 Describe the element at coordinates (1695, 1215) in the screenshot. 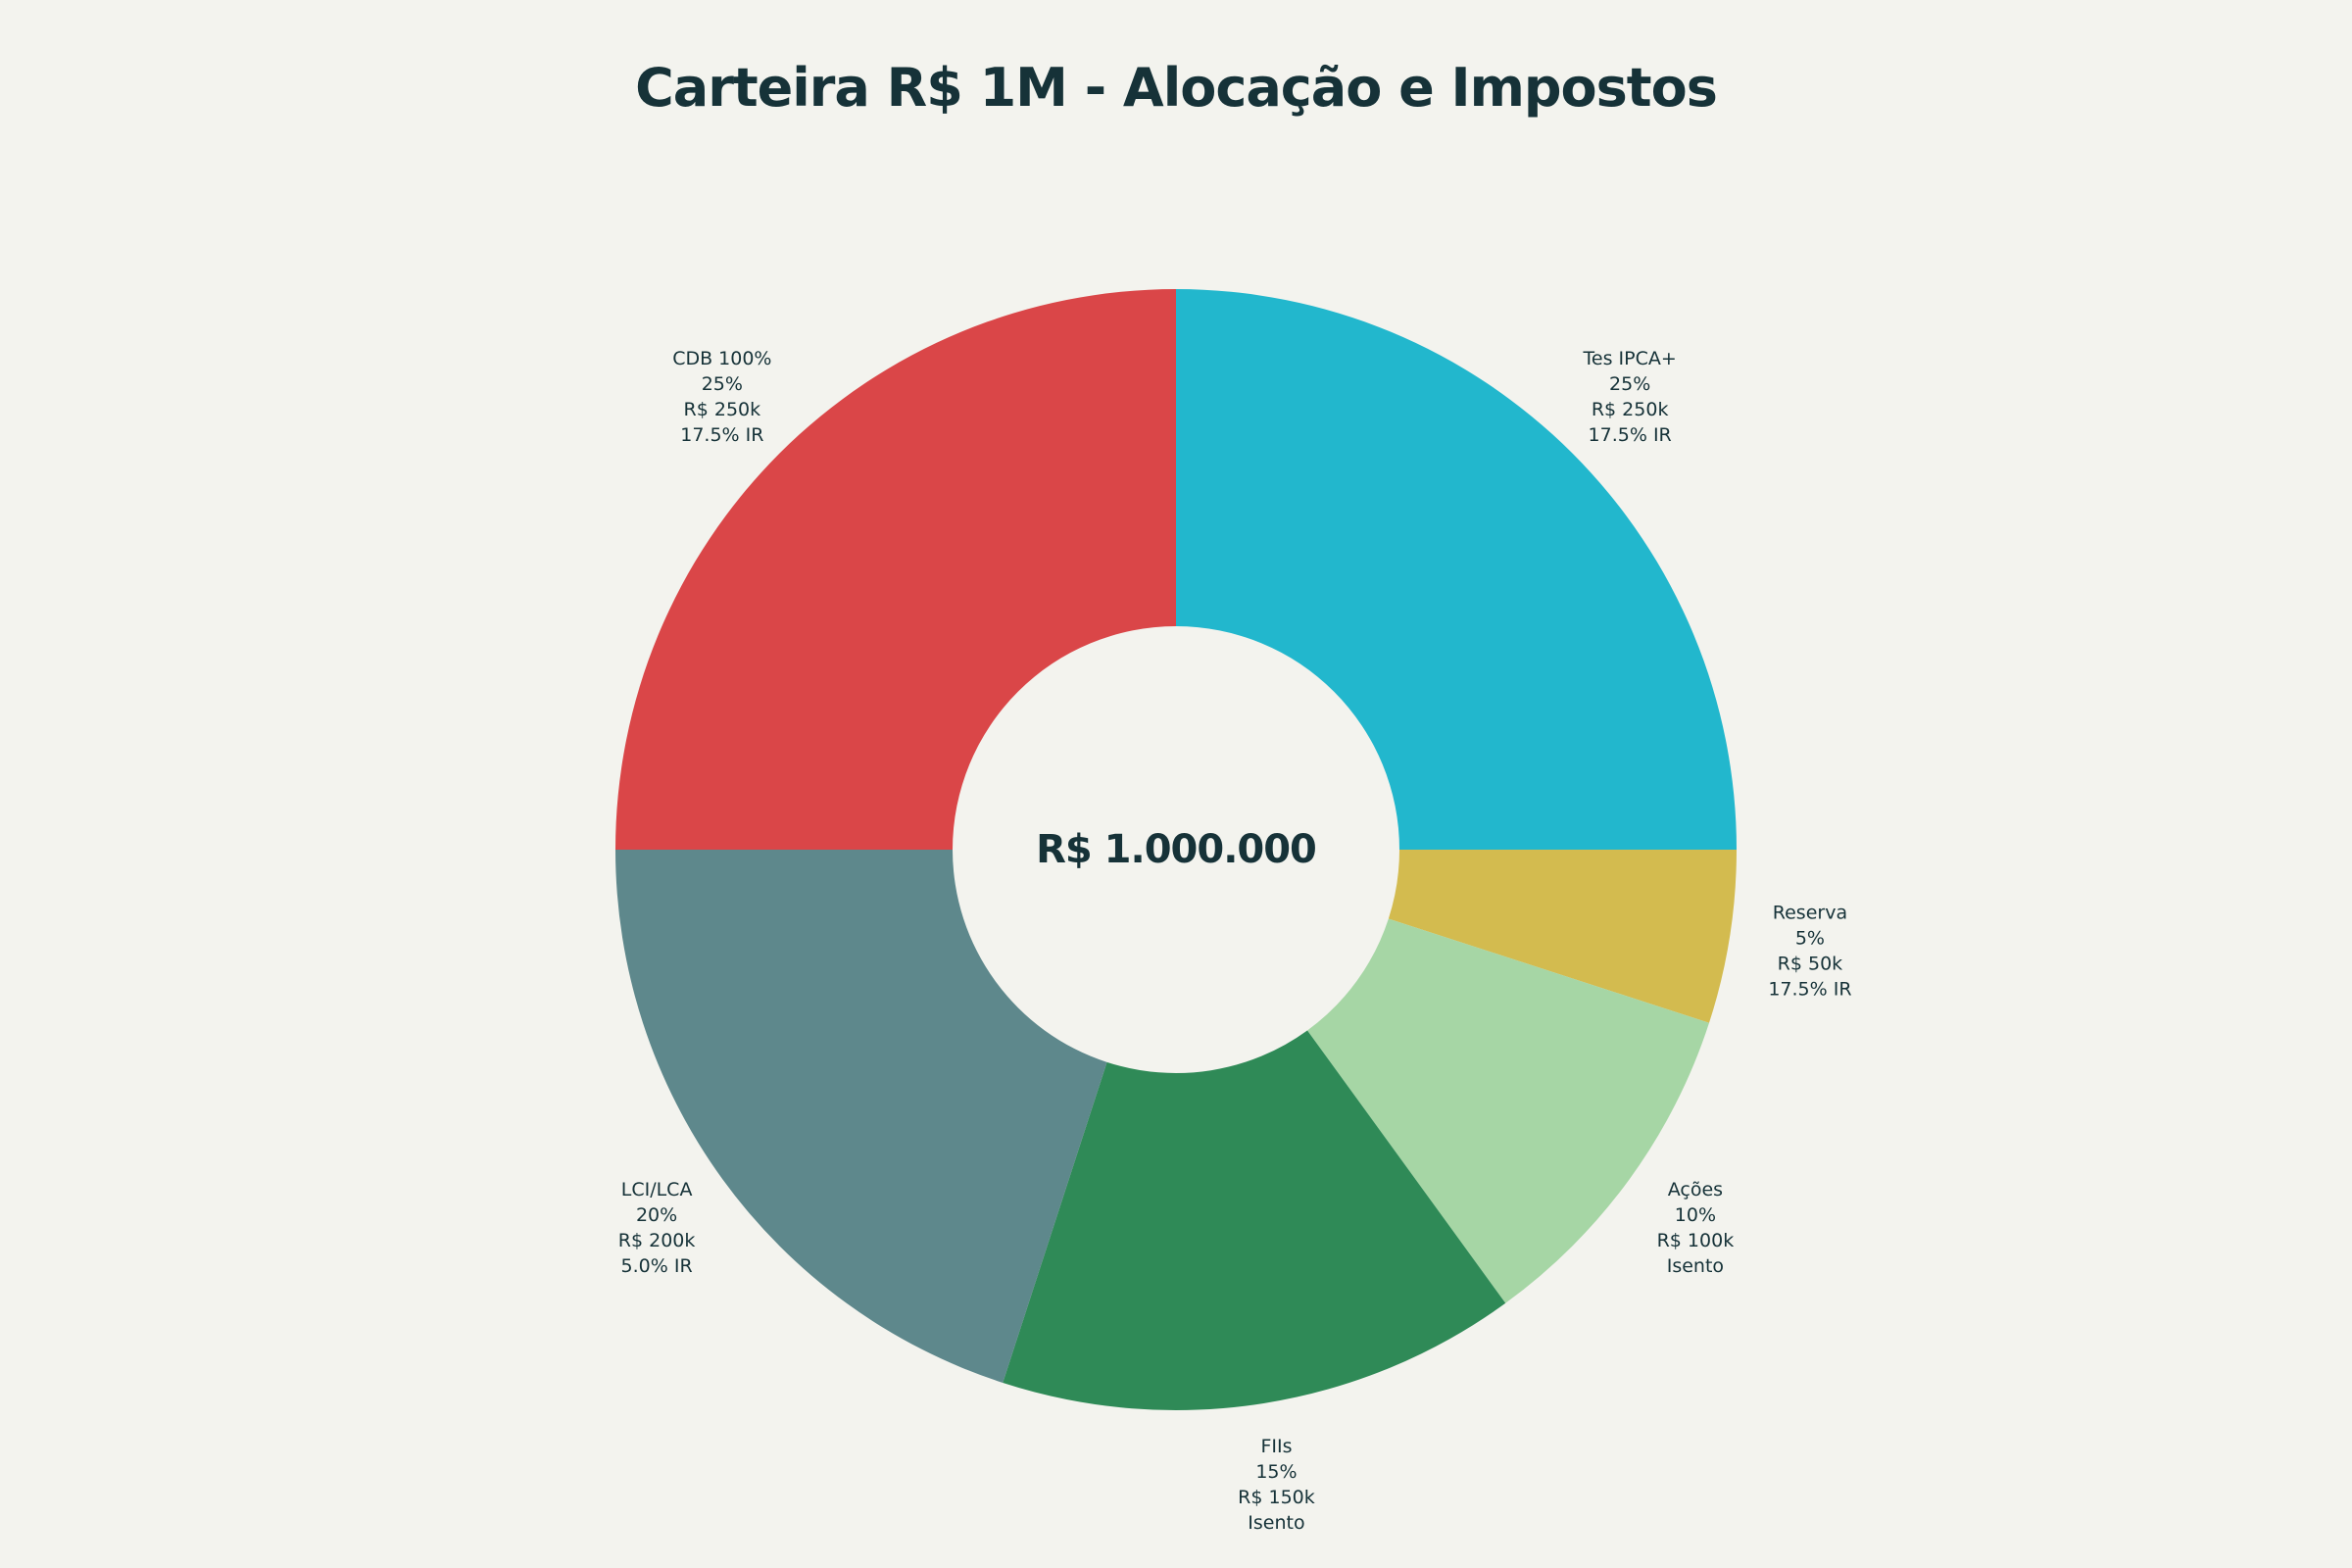

I see `slice-percent: 10%` at that location.